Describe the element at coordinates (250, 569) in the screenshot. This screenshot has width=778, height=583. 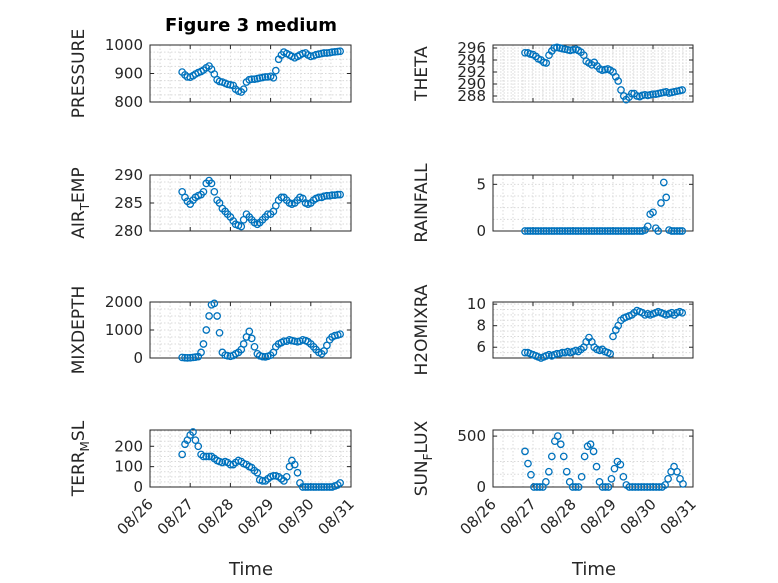
I see `x-axis-label-left: Time` at that location.